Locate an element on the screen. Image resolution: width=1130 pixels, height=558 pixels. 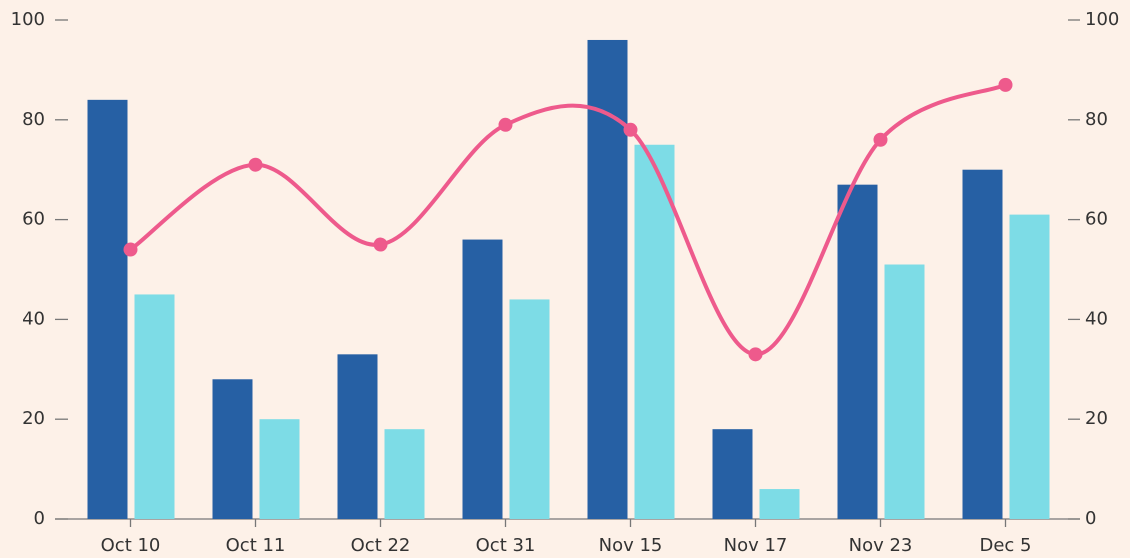
y2-tick-label: 100 is located at coordinates (1102, 19).